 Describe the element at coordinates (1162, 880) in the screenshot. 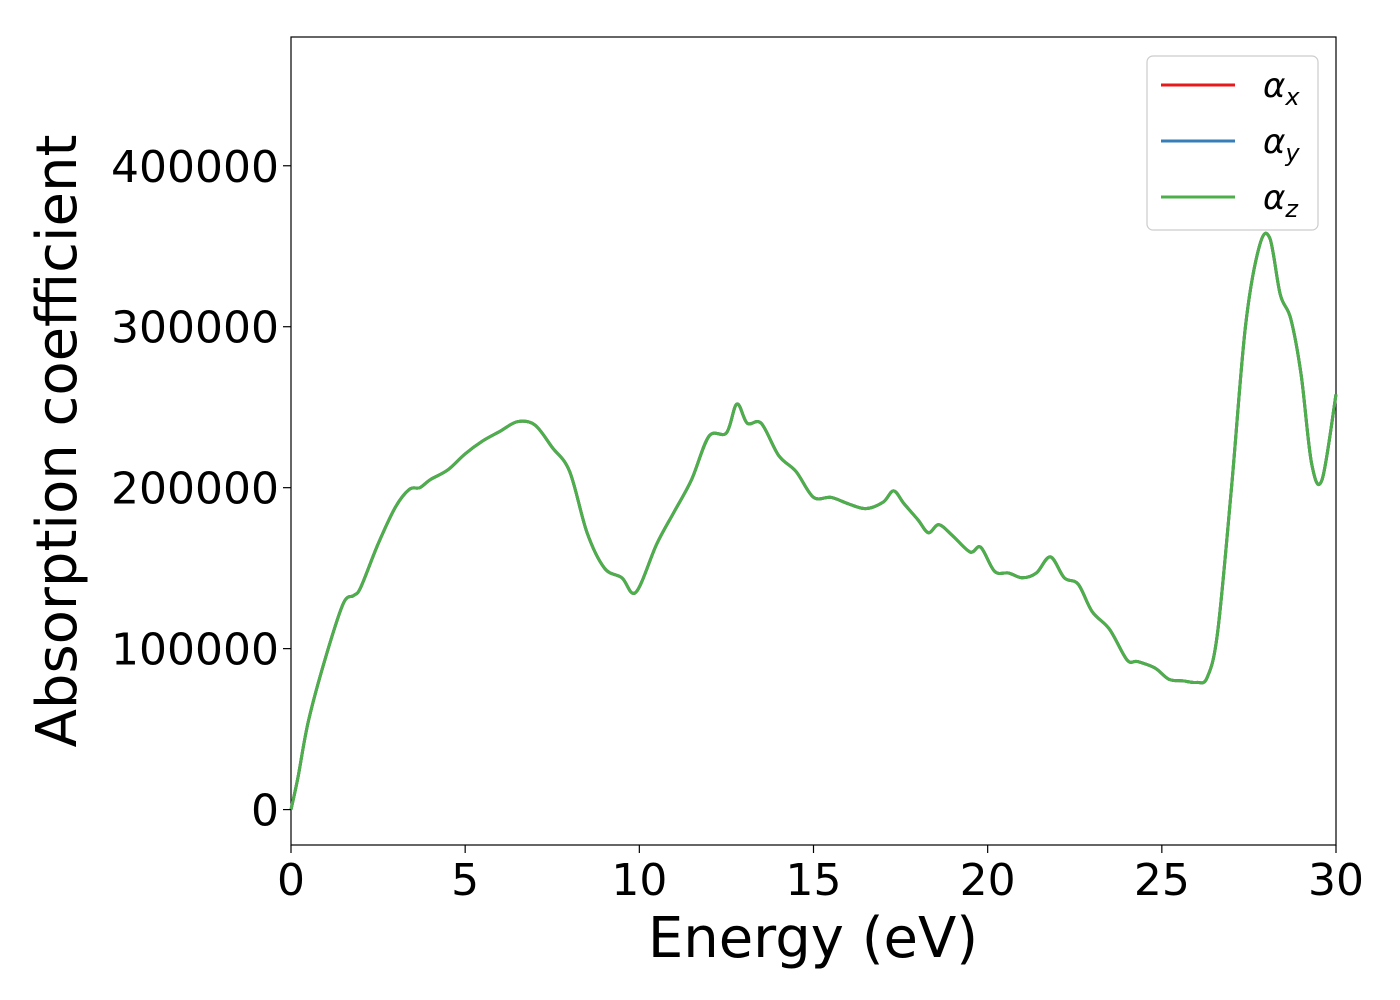

I see `x-tick-label: 25` at that location.